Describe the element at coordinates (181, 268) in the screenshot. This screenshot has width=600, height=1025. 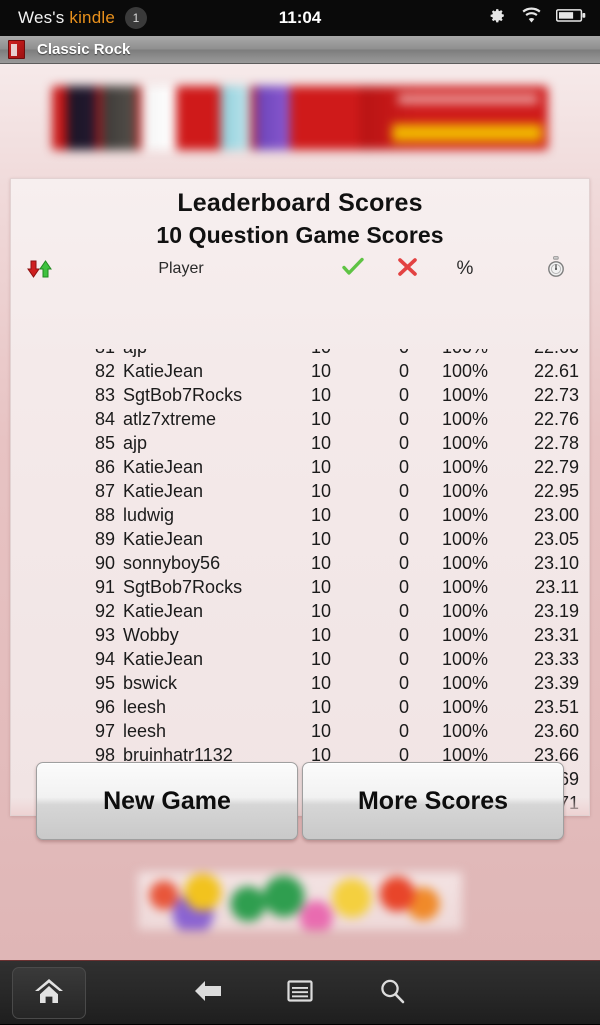
I see `column-header-player: Player` at that location.